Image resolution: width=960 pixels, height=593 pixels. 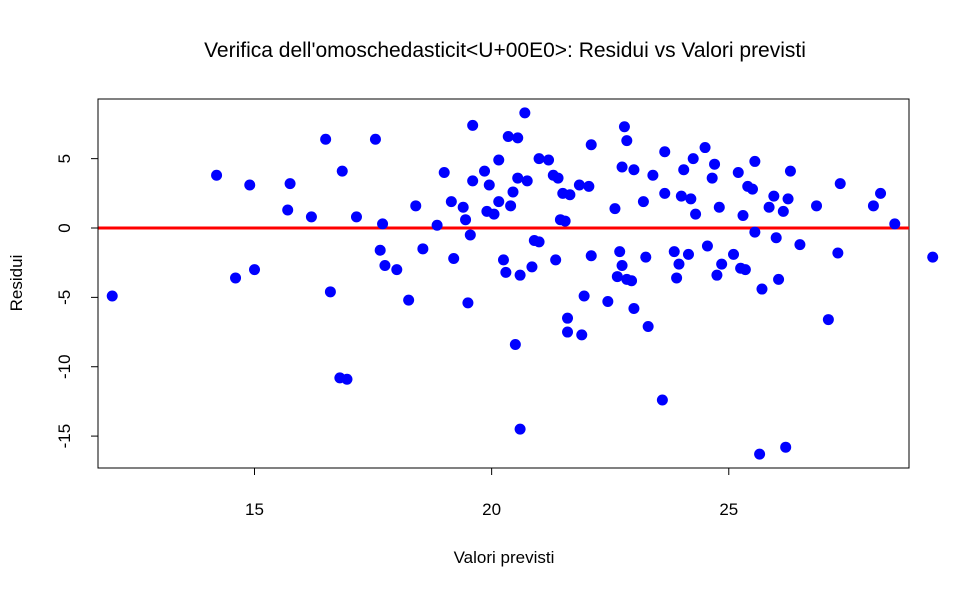 I want to click on y-tick-label: -15, so click(x=64, y=436).